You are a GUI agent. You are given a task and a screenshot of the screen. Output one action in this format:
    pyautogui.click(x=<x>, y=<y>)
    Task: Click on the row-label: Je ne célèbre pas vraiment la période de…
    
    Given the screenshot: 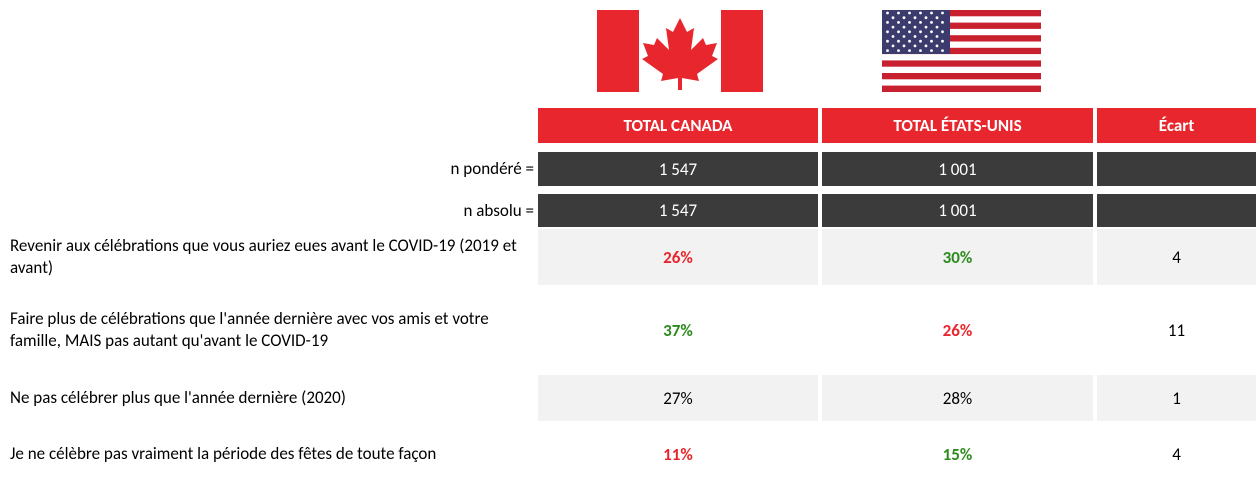 What is the action you would take?
    pyautogui.click(x=223, y=453)
    